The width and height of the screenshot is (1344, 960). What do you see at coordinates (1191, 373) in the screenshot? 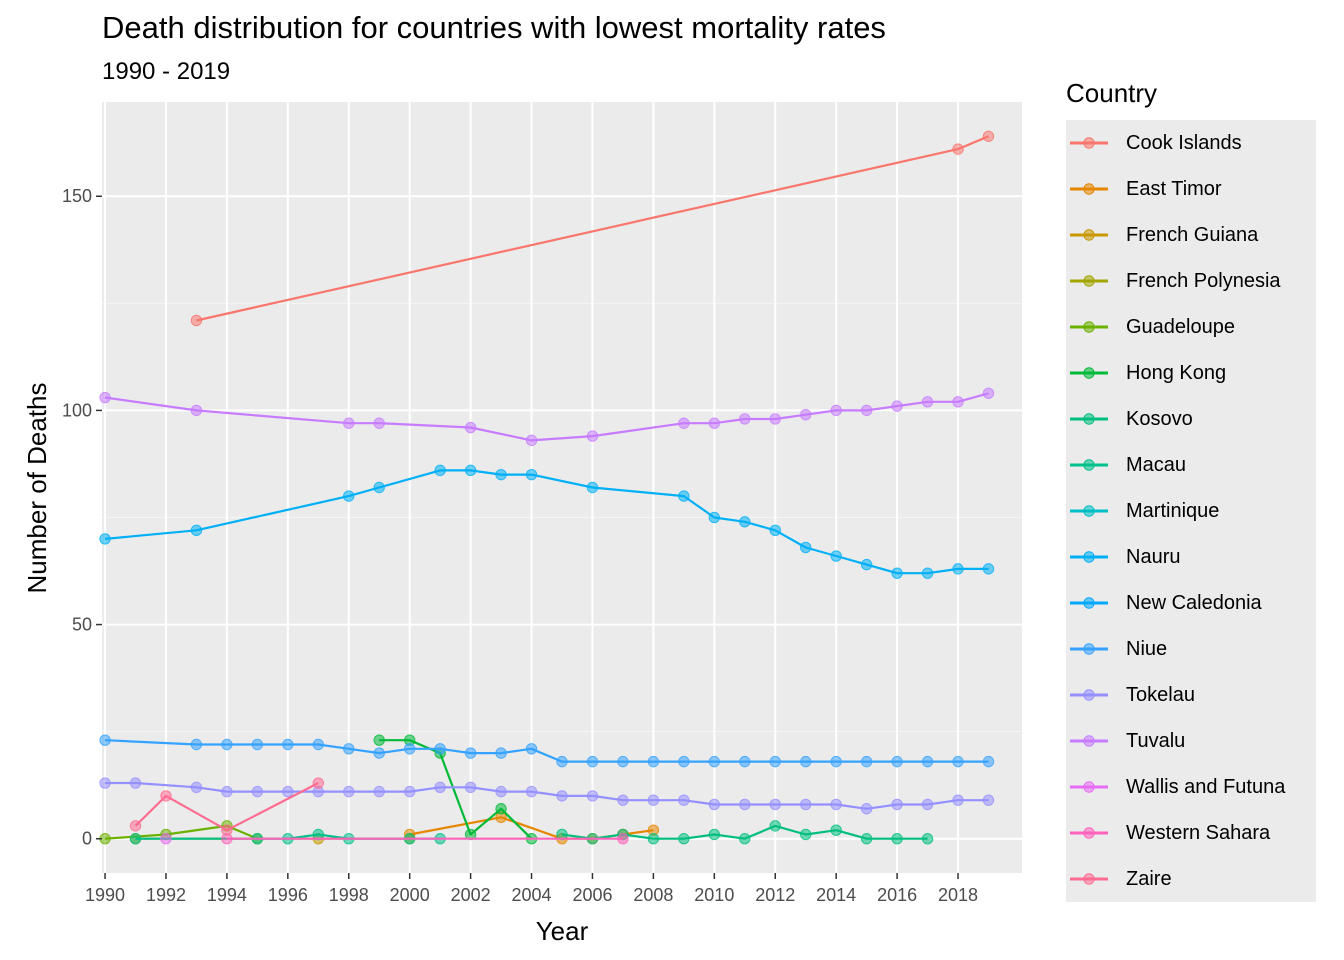
I see `legend-item-hong-kong: Hong Kong` at bounding box center [1191, 373].